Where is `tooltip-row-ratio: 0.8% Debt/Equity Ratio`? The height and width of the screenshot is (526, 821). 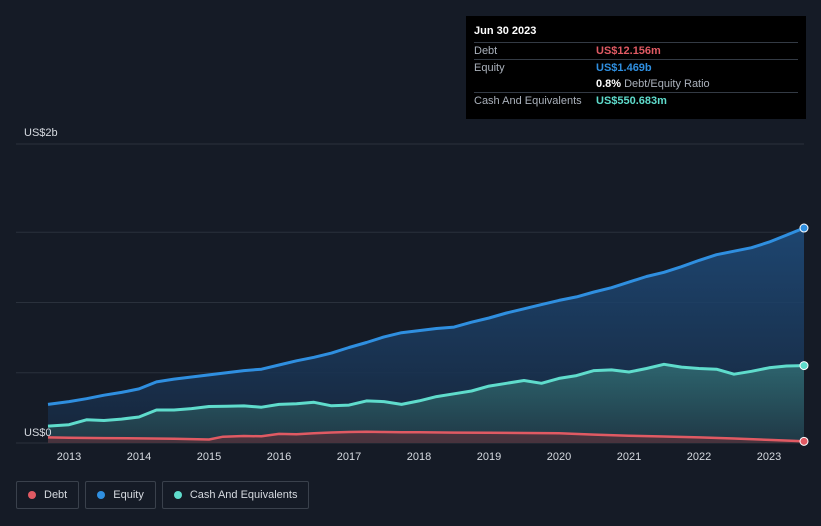
tooltip-row-ratio: 0.8% Debt/Equity Ratio is located at coordinates (636, 84).